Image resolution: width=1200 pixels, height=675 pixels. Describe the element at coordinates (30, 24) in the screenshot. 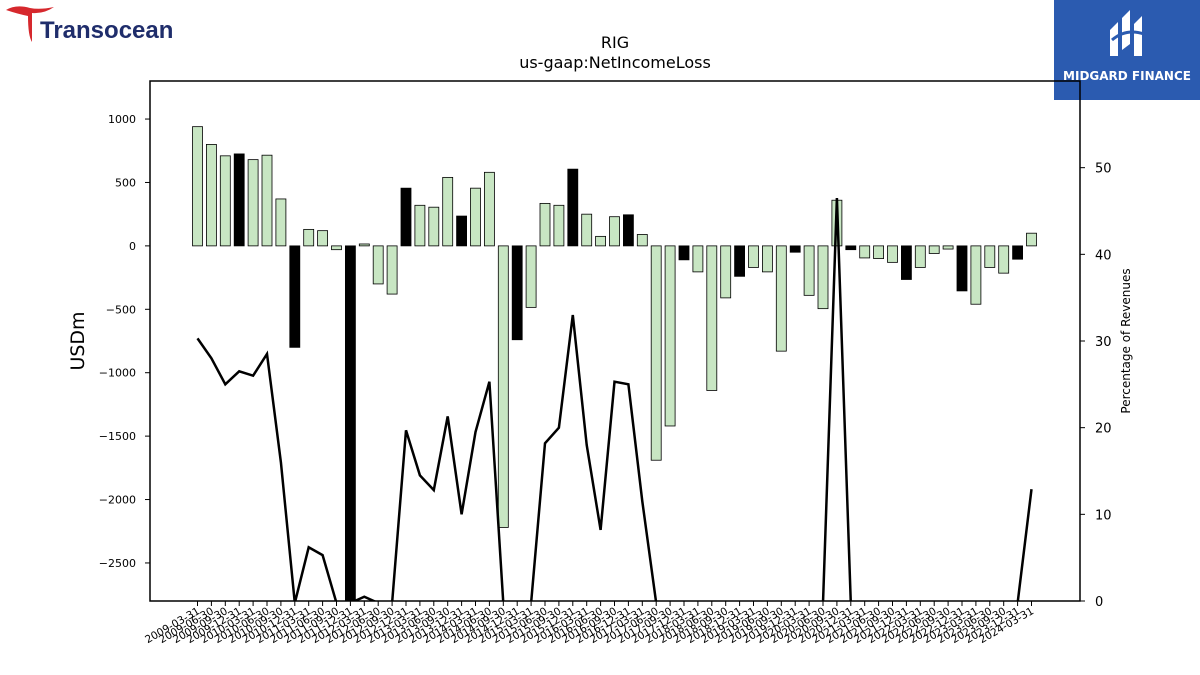

I see `transocean-mark-icon` at that location.